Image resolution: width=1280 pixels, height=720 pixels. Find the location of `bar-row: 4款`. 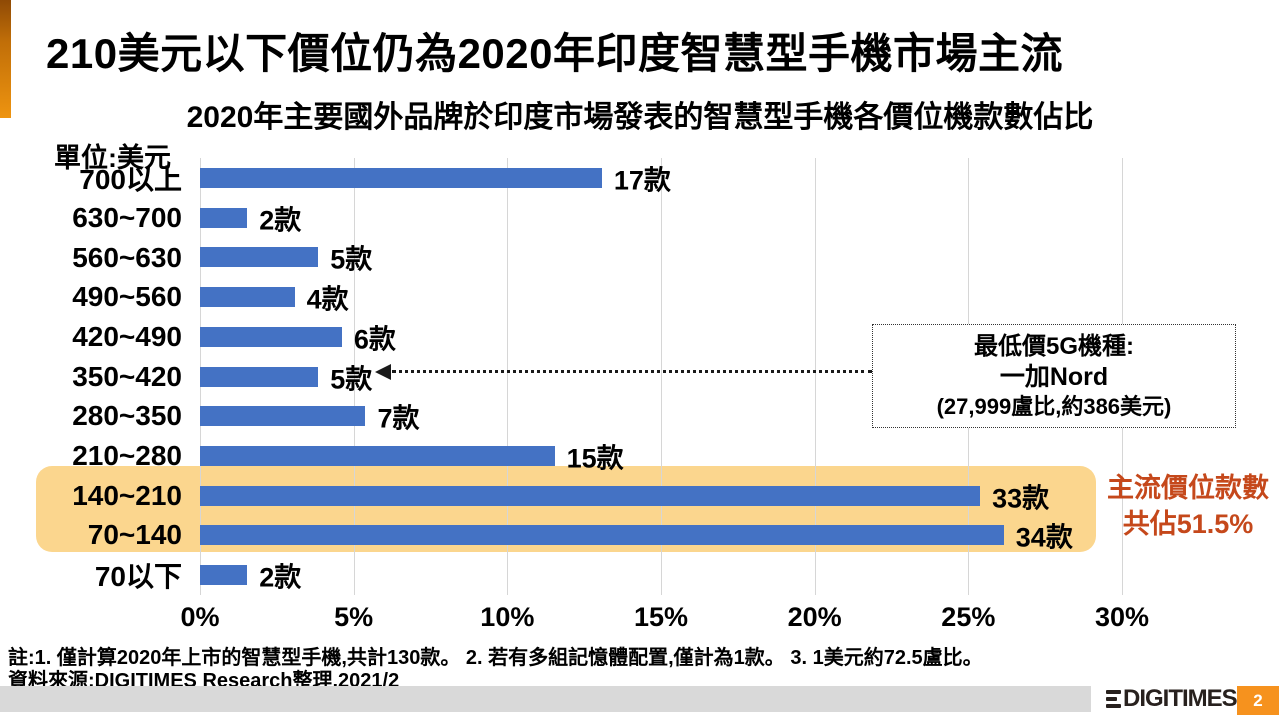

bar-row: 4款 is located at coordinates (661, 297).